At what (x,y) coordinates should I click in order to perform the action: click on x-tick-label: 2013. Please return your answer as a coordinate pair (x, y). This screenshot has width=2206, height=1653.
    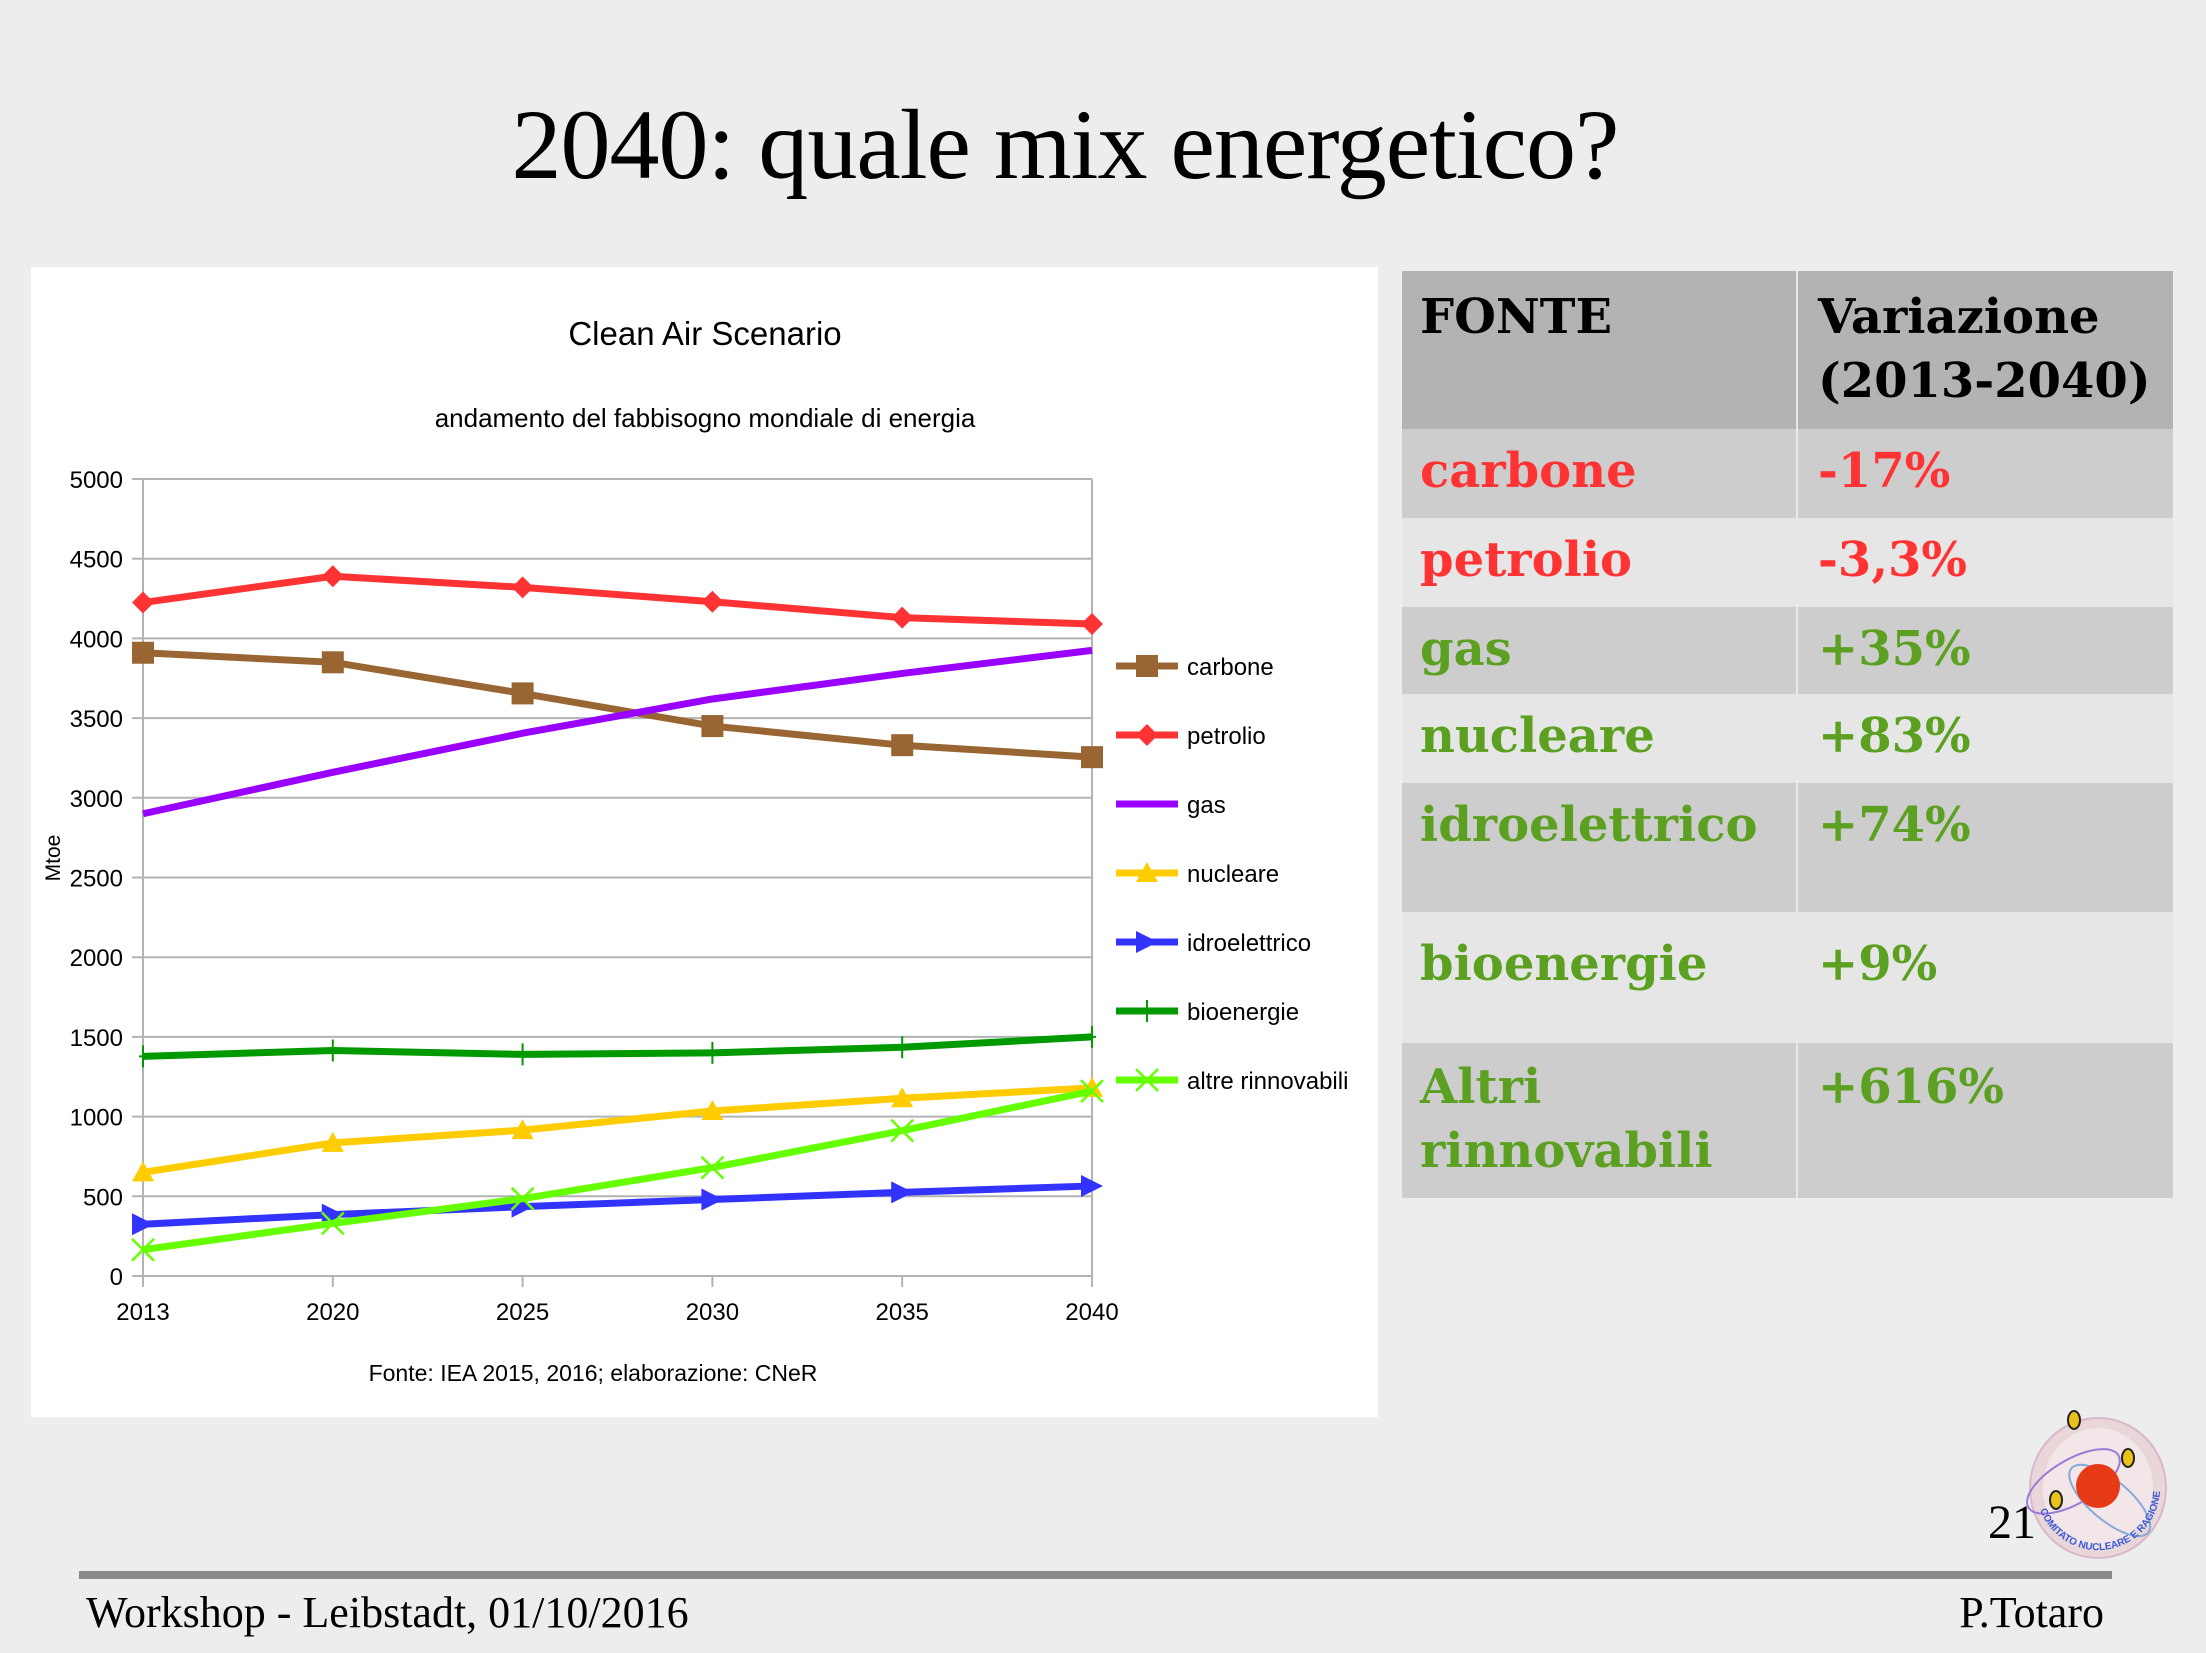
    Looking at the image, I should click on (142, 1312).